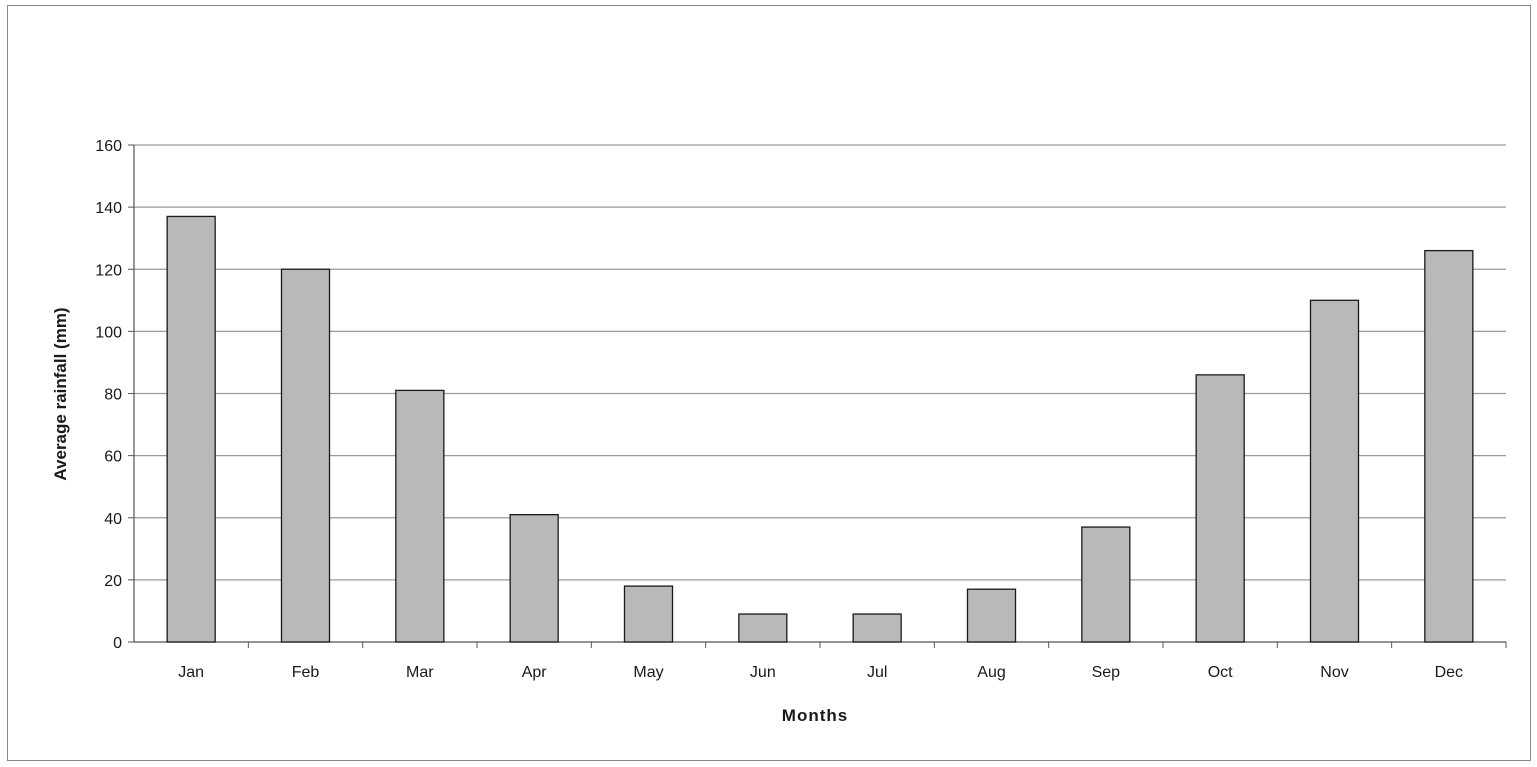 This screenshot has width=1537, height=767. What do you see at coordinates (877, 628) in the screenshot?
I see `bar-jul` at bounding box center [877, 628].